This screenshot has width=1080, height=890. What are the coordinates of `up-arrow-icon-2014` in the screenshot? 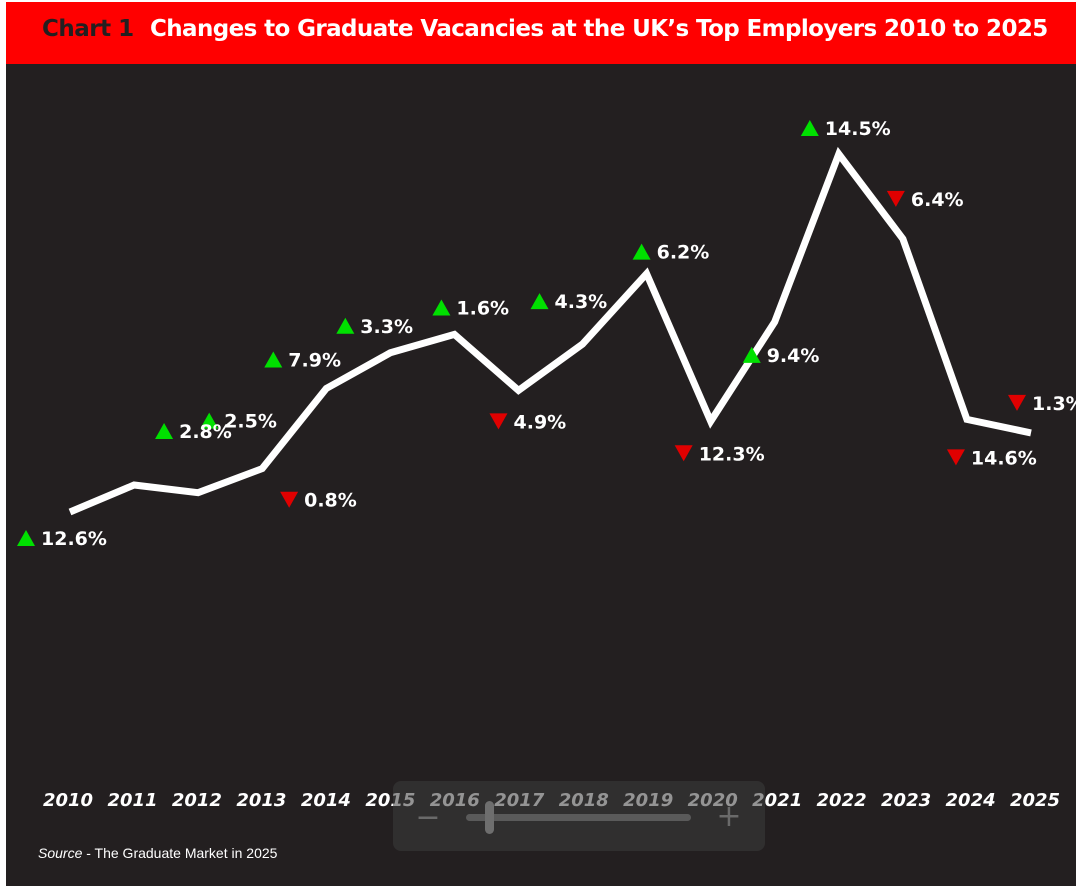 It's located at (273, 359).